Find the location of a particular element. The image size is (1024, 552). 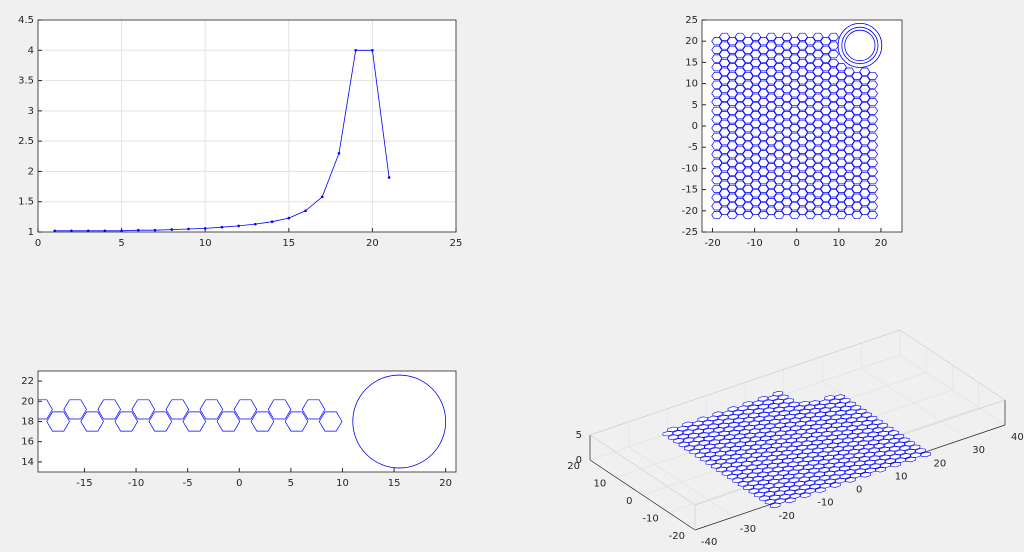

x-tick-label: -30 is located at coordinates (748, 529).